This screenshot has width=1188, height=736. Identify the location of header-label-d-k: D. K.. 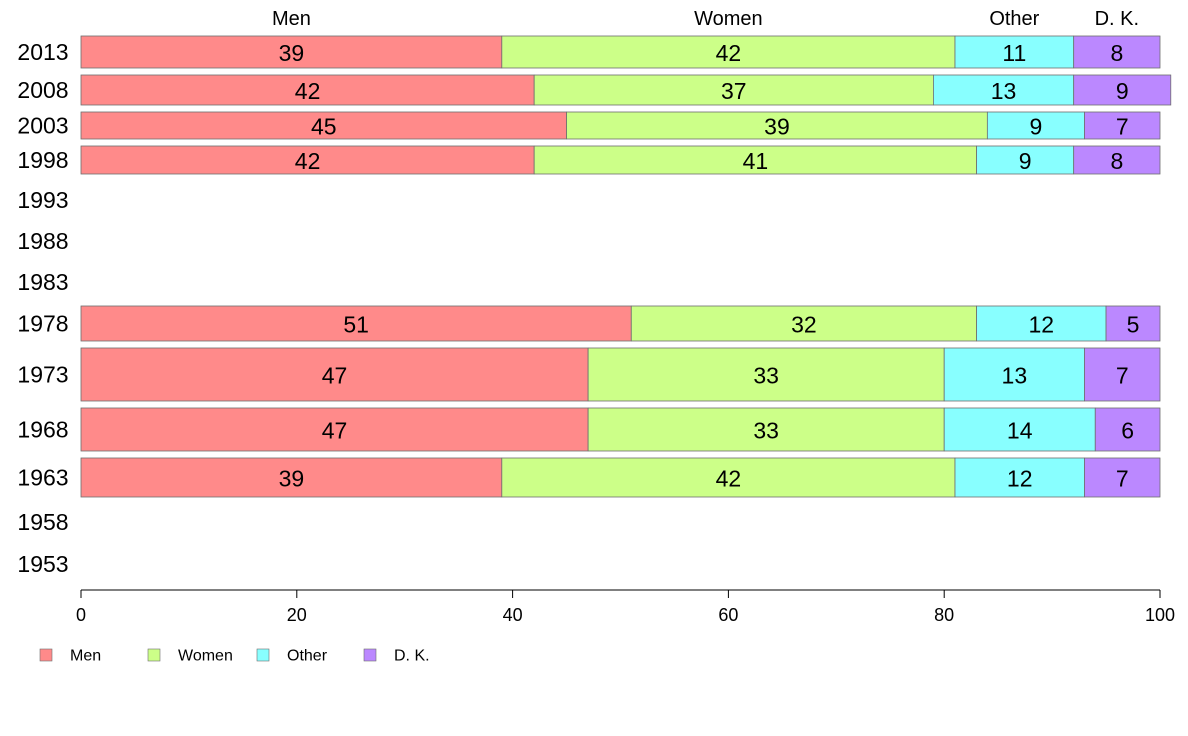
(1117, 19).